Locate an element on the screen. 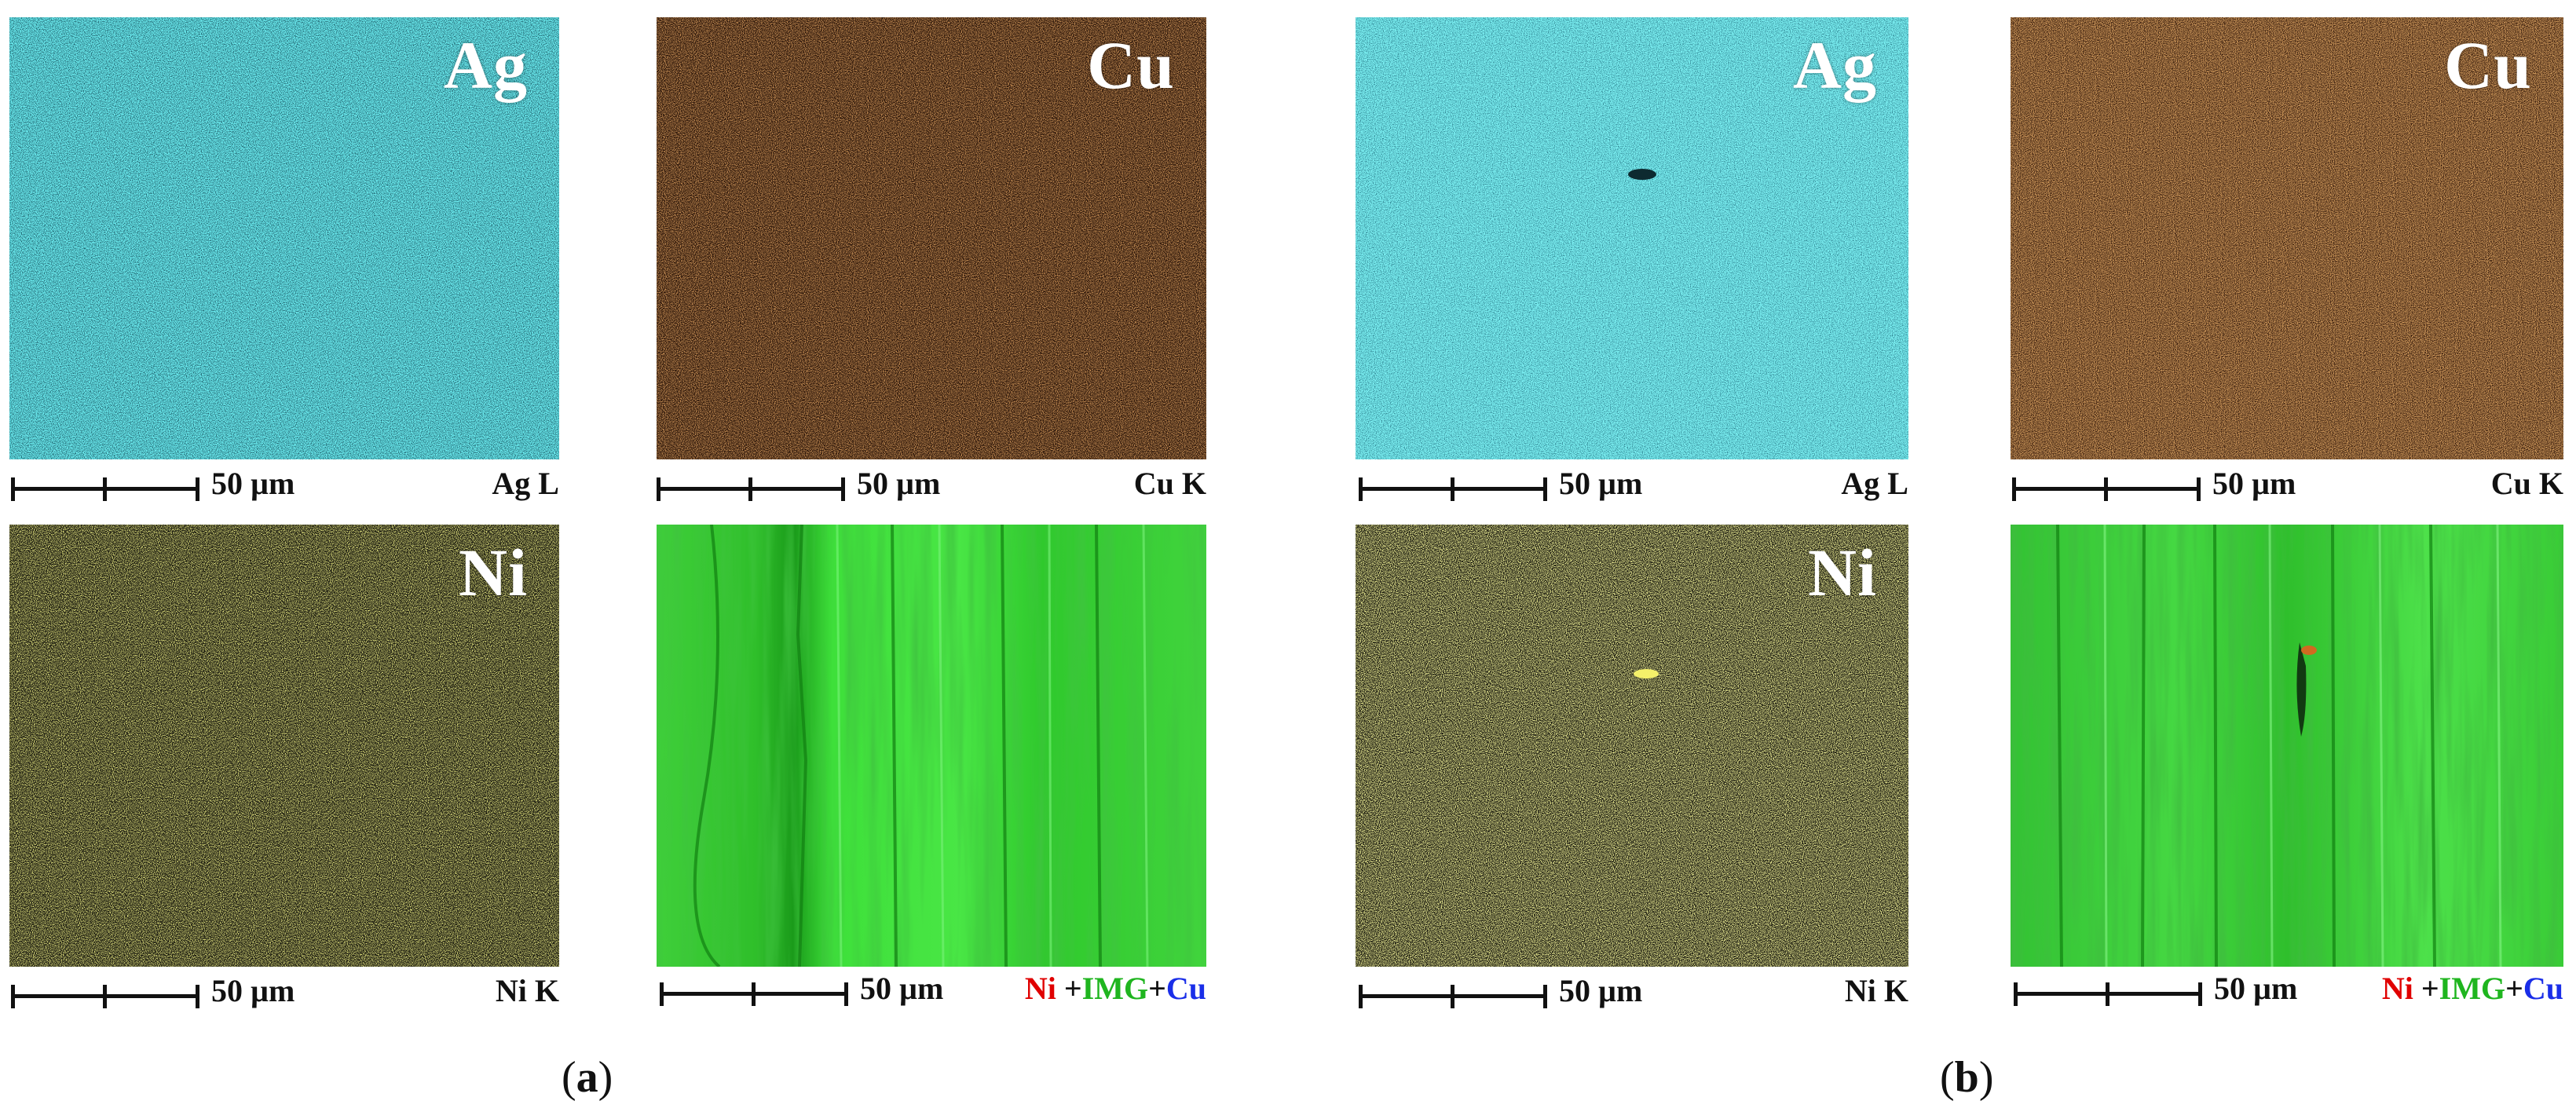 This screenshot has height=1112, width=2576. panel-a-ni-map: Ni is located at coordinates (284, 746).